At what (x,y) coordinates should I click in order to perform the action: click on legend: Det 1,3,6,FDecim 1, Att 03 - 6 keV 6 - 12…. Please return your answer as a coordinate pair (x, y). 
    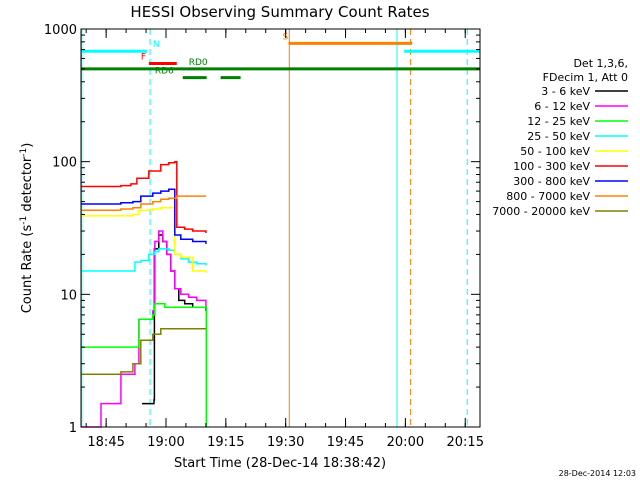
    Looking at the image, I should click on (560, 137).